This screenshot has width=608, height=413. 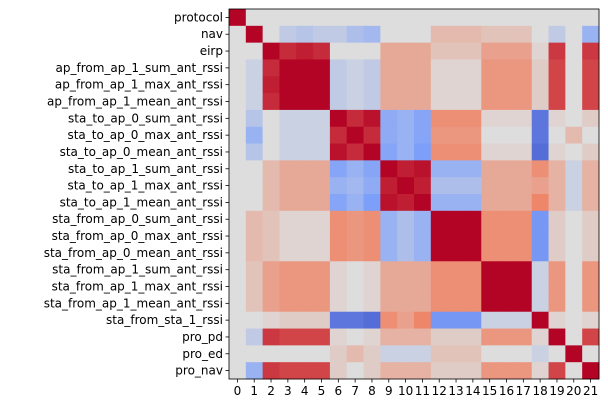 I want to click on x-tick-label: 0, so click(x=238, y=391).